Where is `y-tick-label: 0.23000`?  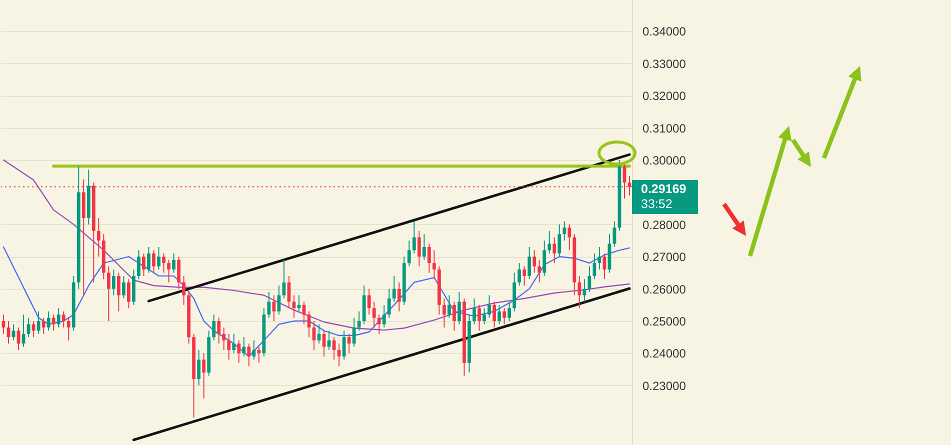 y-tick-label: 0.23000 is located at coordinates (664, 385).